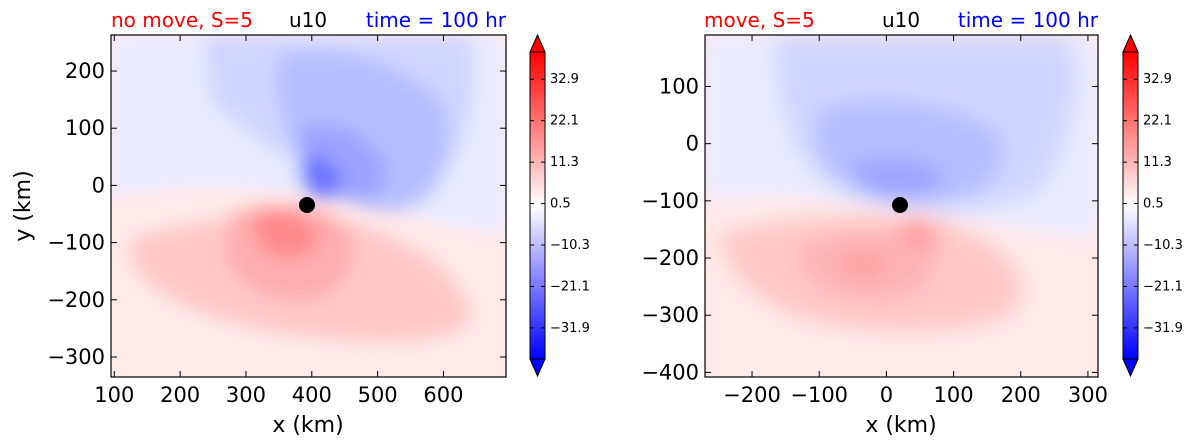 This screenshot has width=1193, height=447. Describe the element at coordinates (670, 372) in the screenshot. I see `y-tick-label: −400` at that location.